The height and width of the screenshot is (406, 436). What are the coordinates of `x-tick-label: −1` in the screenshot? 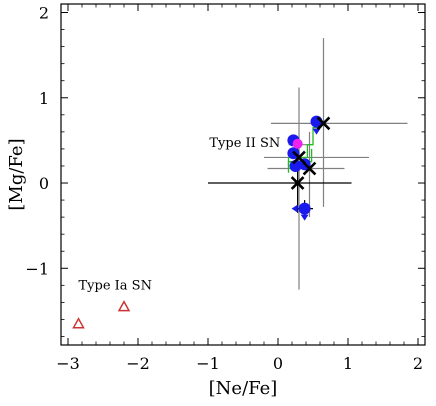 It's located at (208, 363).